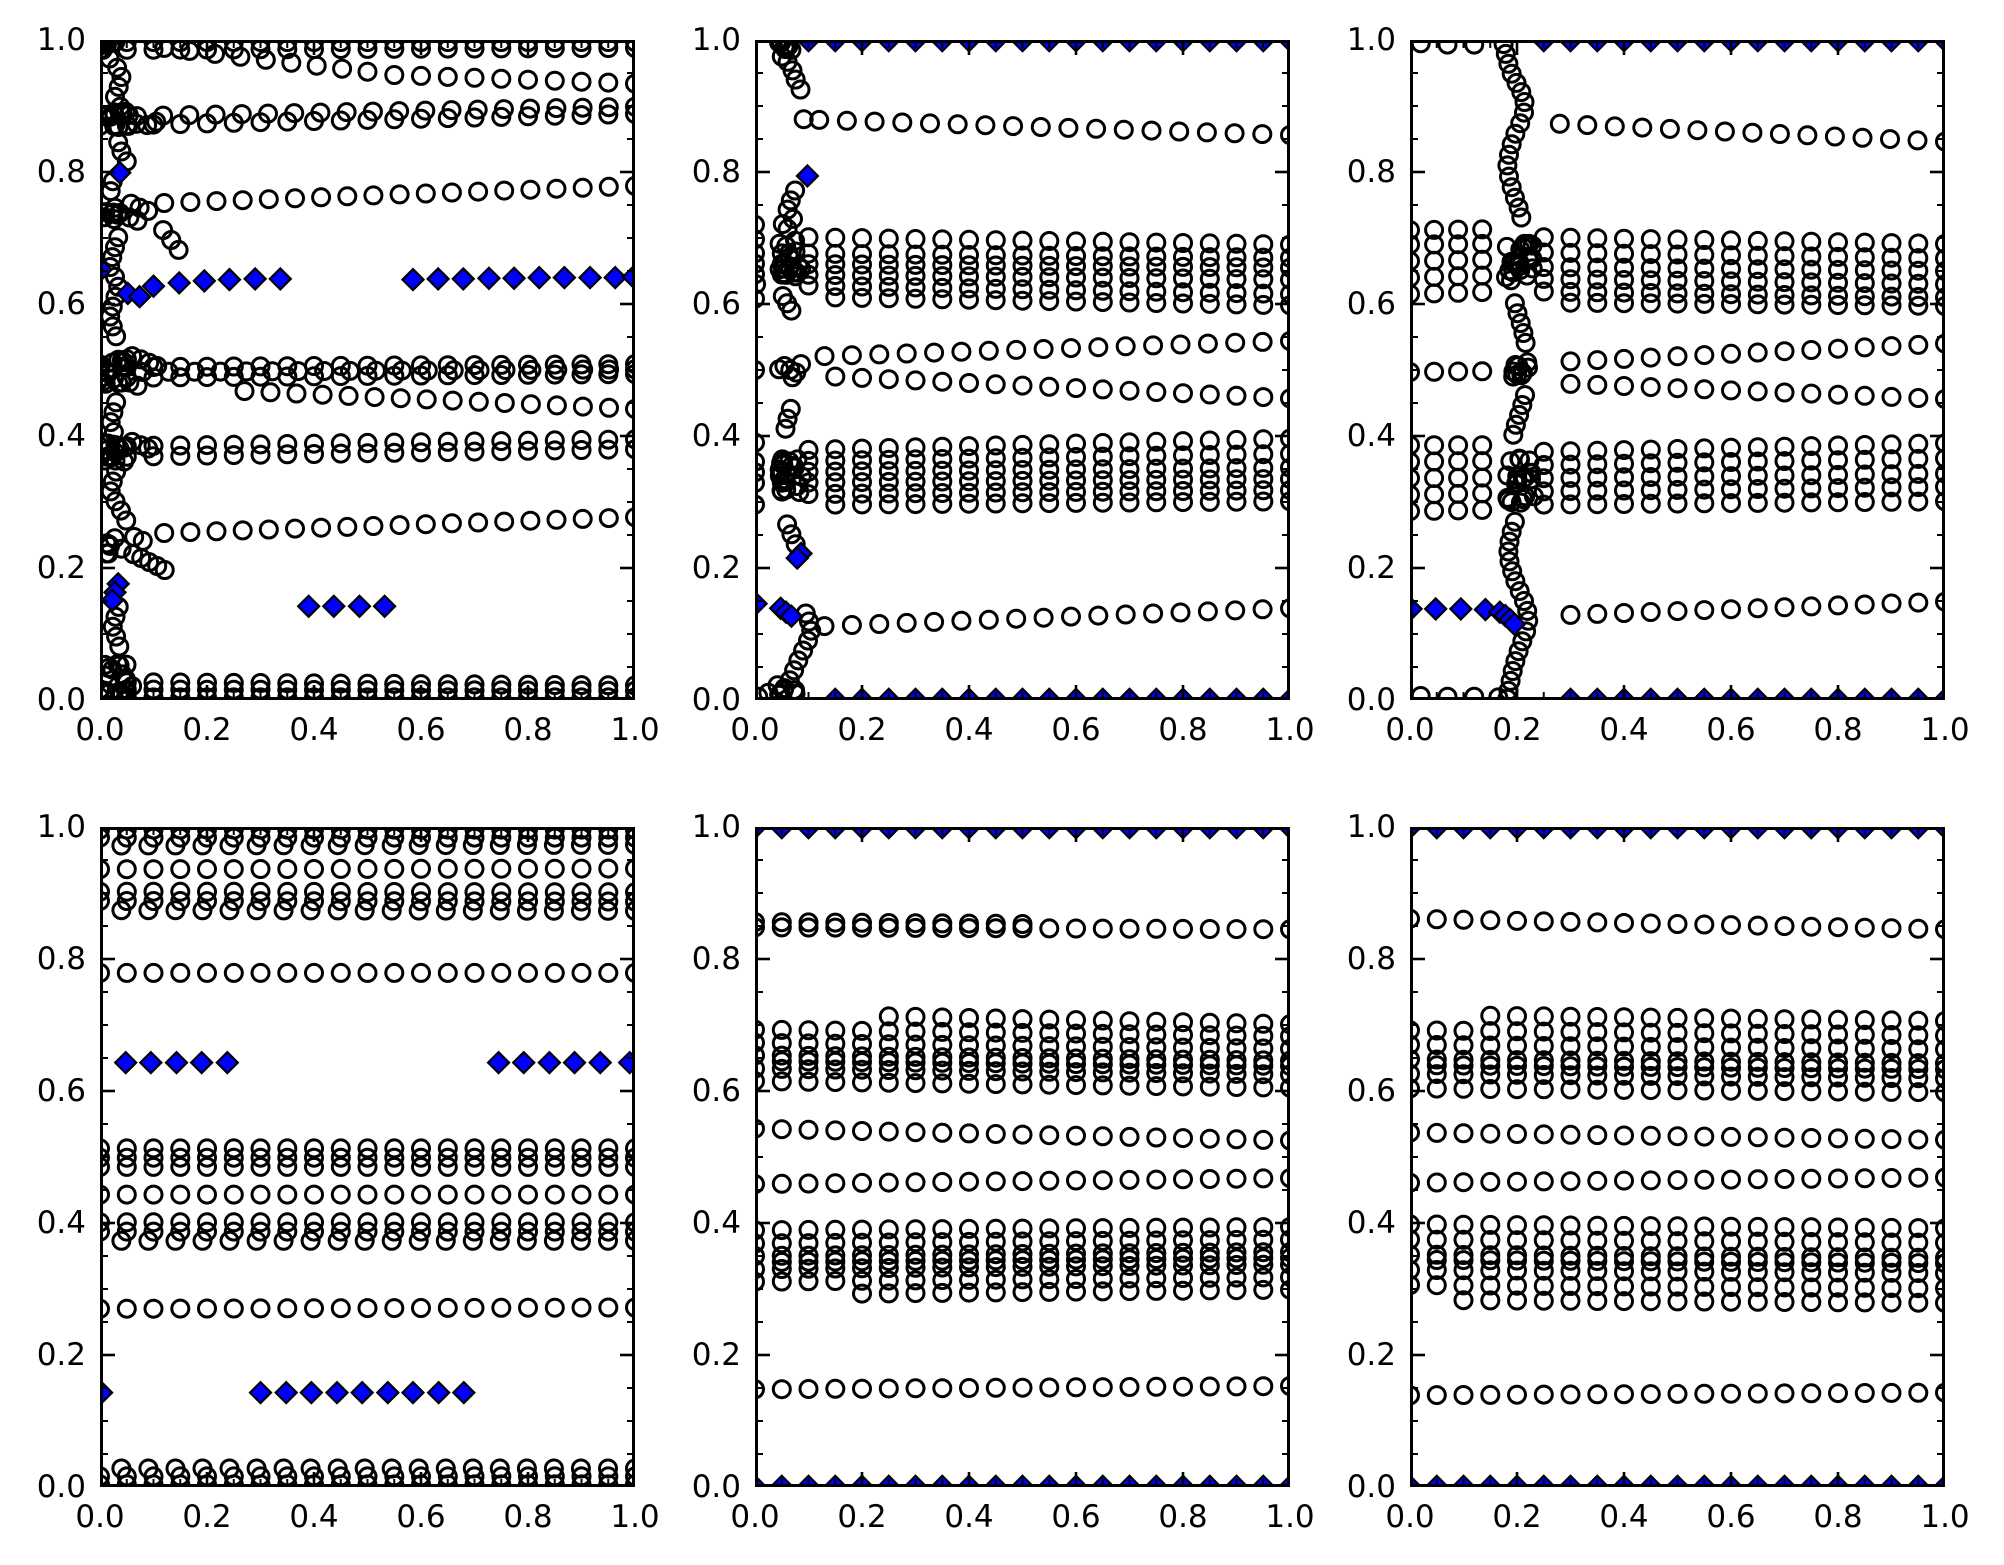  Describe the element at coordinates (1290, 730) in the screenshot. I see `x-tick-label: 1.0` at that location.